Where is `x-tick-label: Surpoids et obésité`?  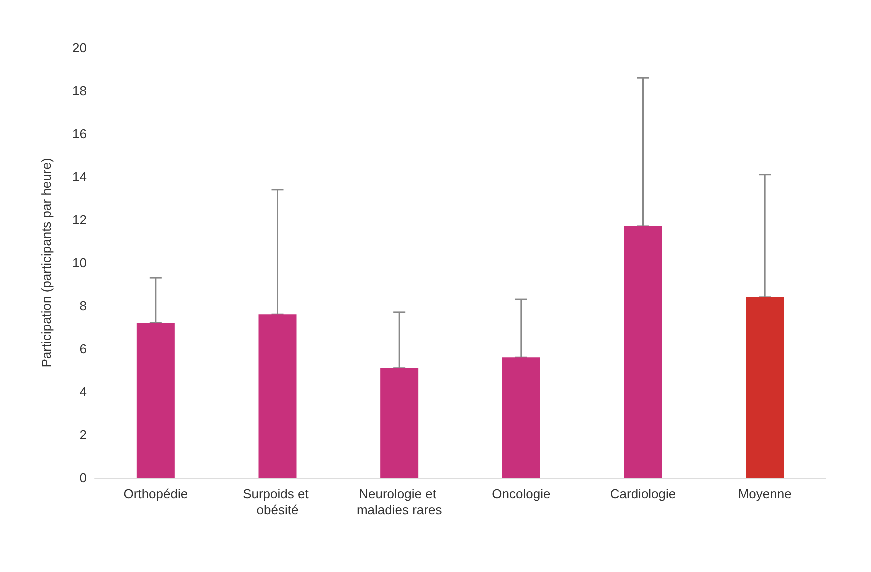 x-tick-label: Surpoids et obésité is located at coordinates (277, 502).